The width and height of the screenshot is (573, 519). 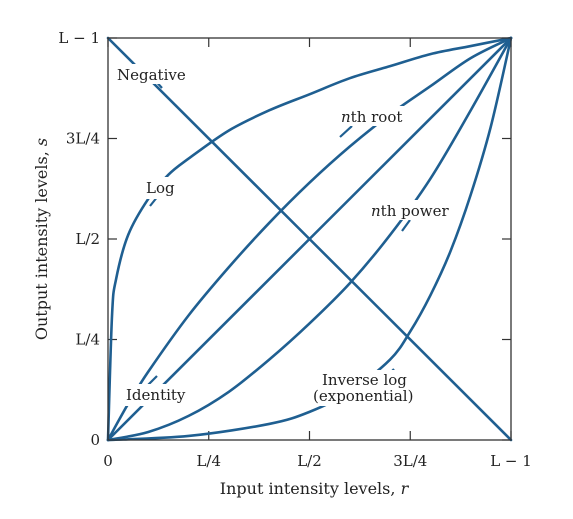 I want to click on nth-root-rest: th root, so click(x=377, y=117).